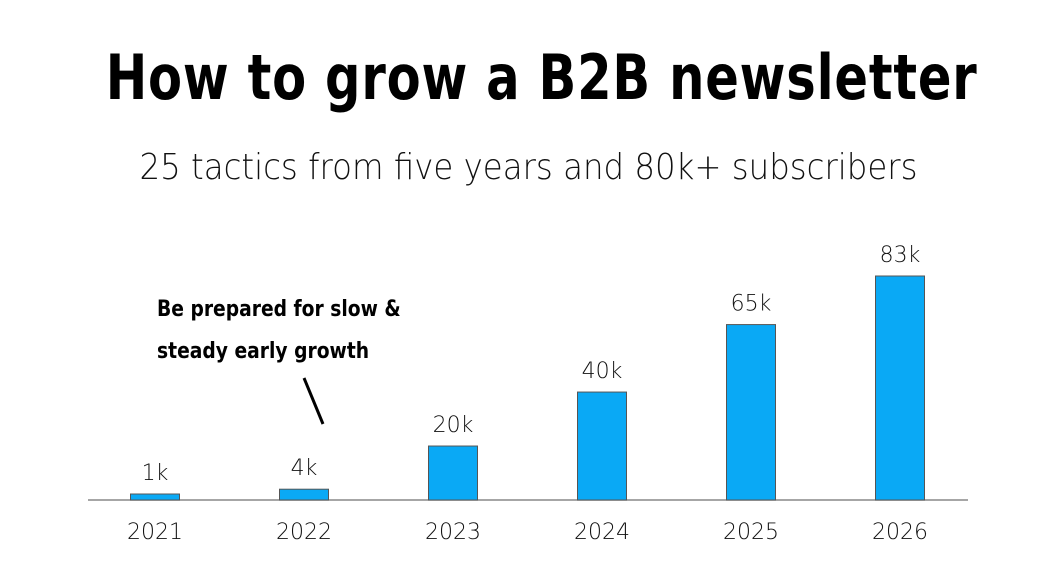 The height and width of the screenshot is (565, 1057). I want to click on page-title: How to grow a B2B newsletter, so click(541, 77).